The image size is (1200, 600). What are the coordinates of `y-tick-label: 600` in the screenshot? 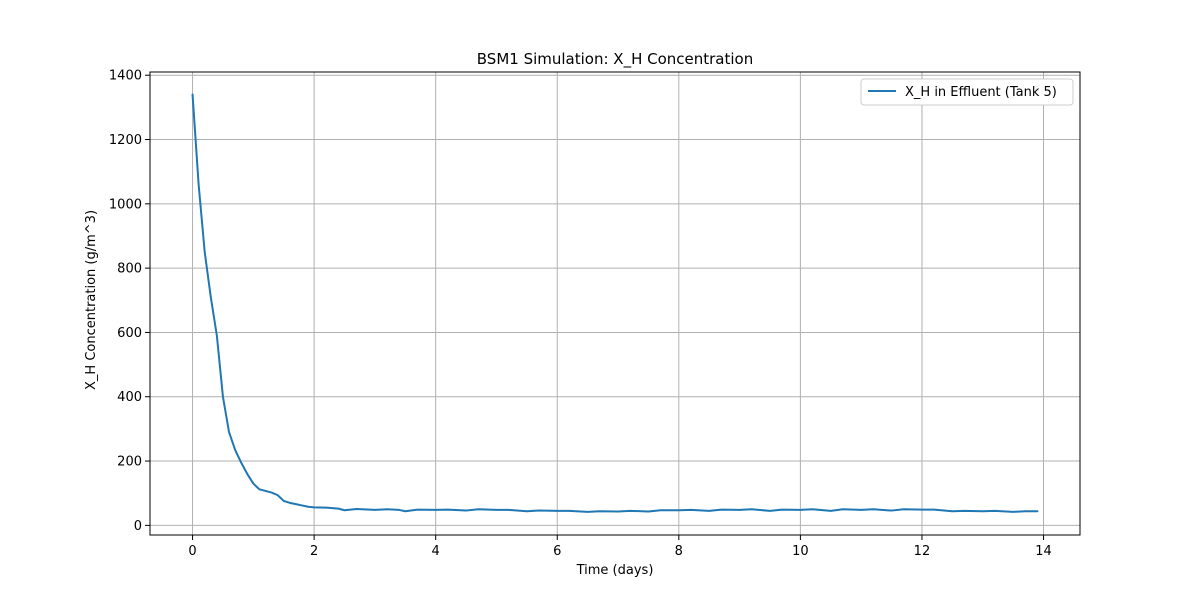 It's located at (129, 333).